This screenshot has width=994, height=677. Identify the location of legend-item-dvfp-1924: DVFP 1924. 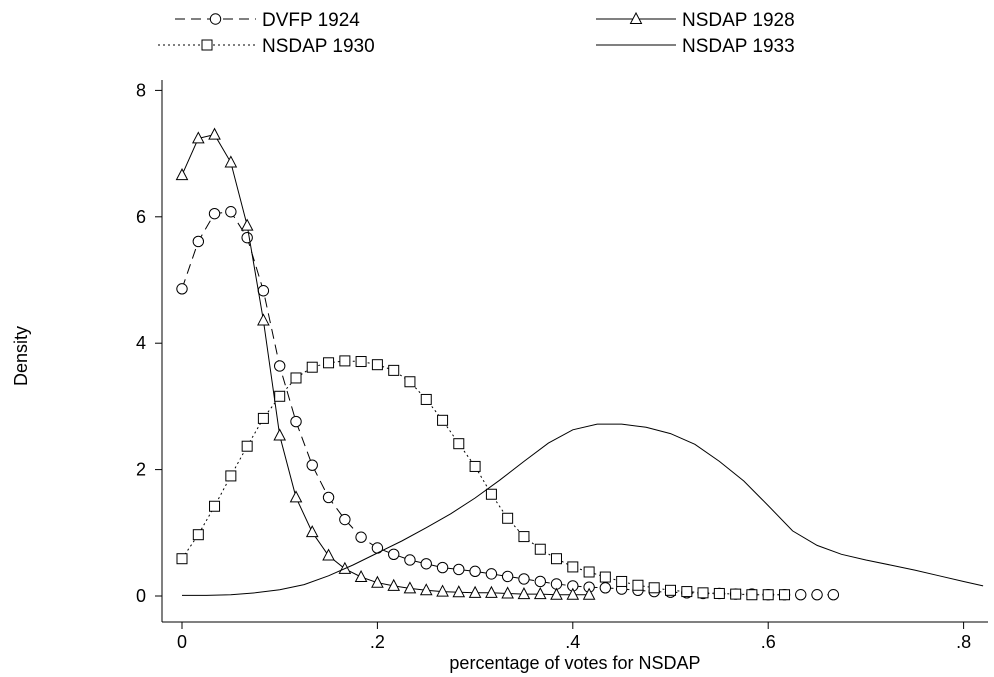
(267, 20).